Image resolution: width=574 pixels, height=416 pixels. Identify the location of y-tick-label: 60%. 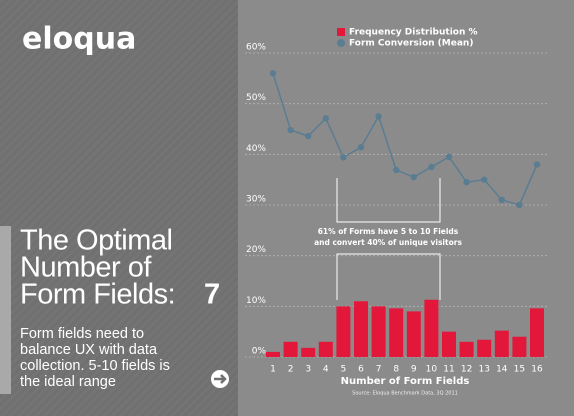
(256, 48).